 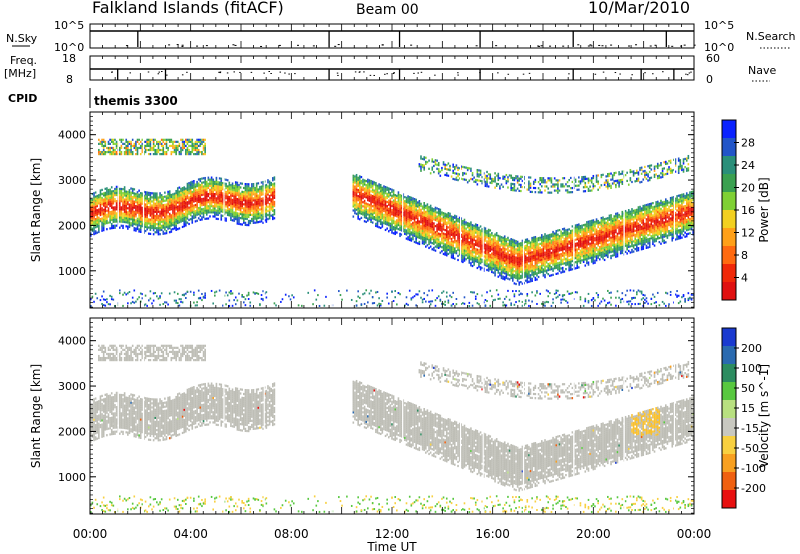 I want to click on velocity-ylabel: Slant Range [km], so click(x=36, y=416).